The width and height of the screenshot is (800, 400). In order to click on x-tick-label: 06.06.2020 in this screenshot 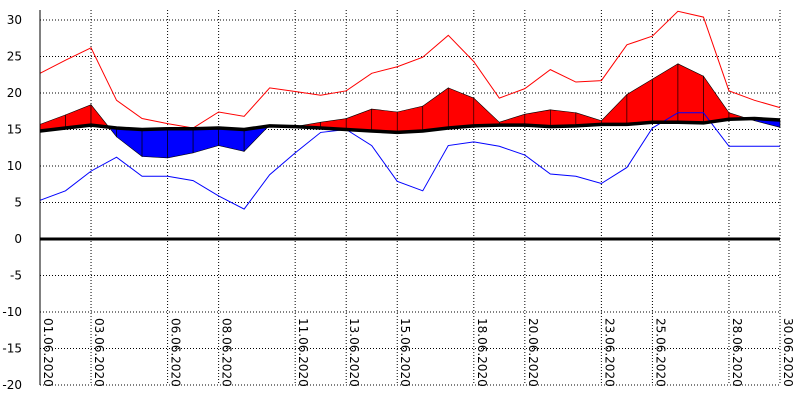, I will do `click(176, 352)`.